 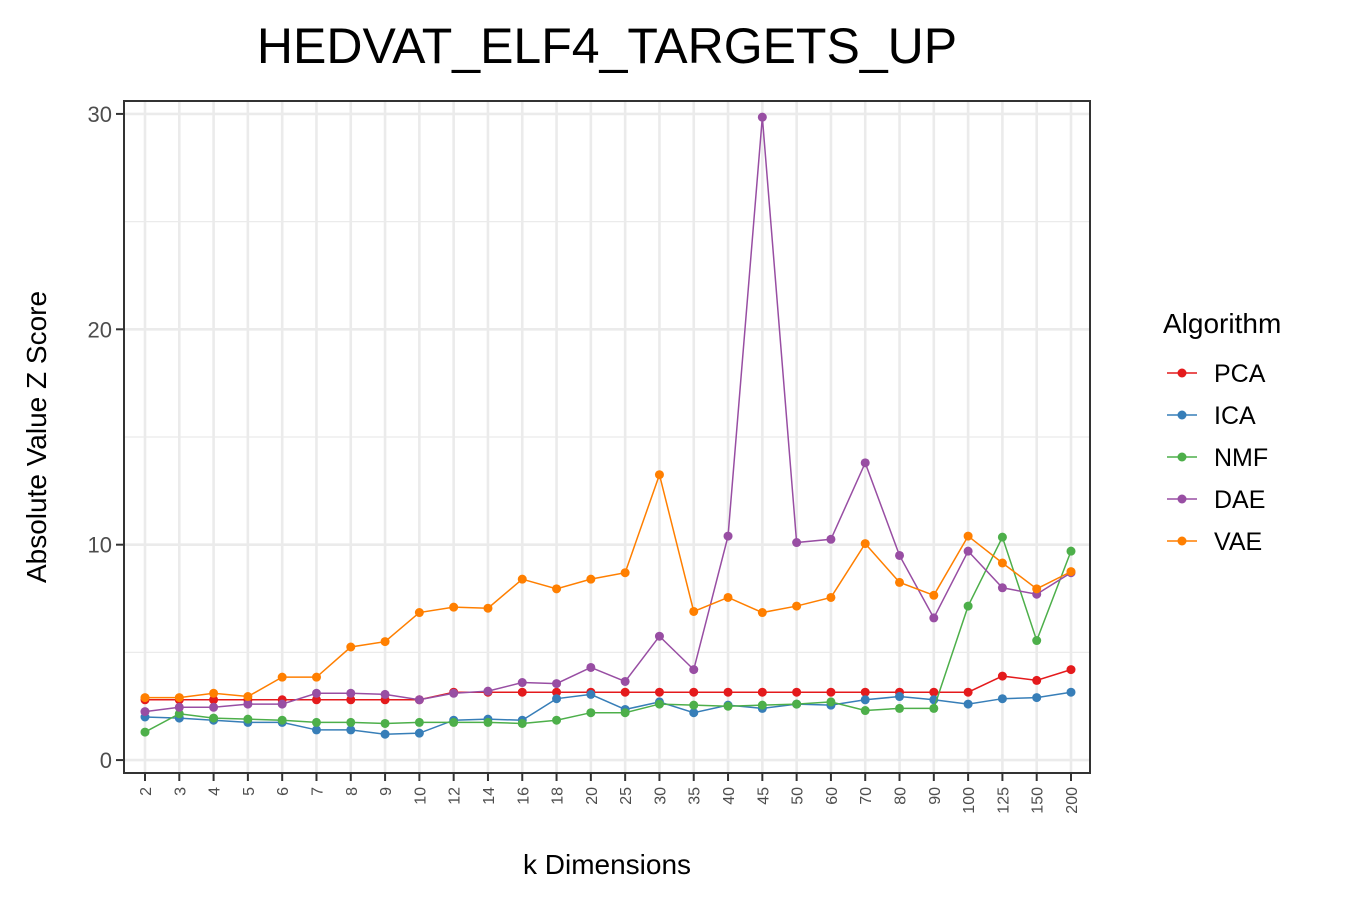 I want to click on x-tick-label: 10, so click(x=420, y=796).